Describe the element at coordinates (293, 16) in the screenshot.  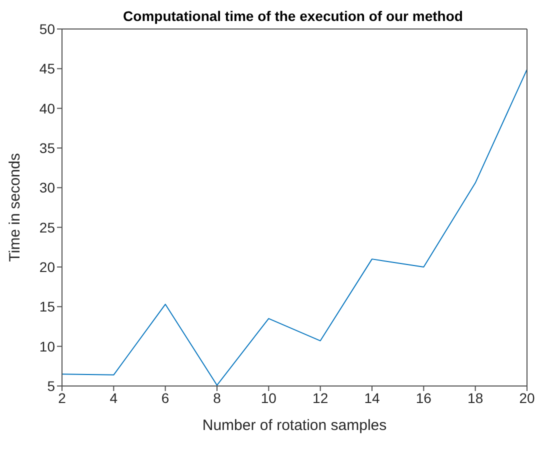
I see `chart-title: Computational time of the execution of our method` at that location.